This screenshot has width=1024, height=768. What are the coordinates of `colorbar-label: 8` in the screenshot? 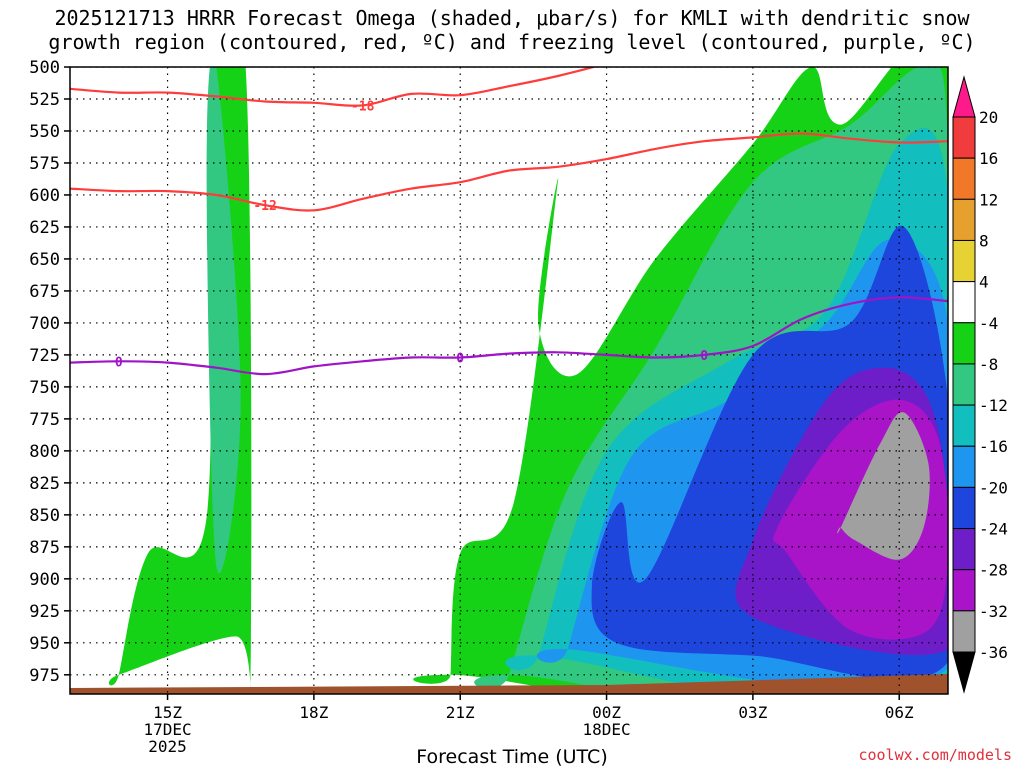 It's located at (984, 240).